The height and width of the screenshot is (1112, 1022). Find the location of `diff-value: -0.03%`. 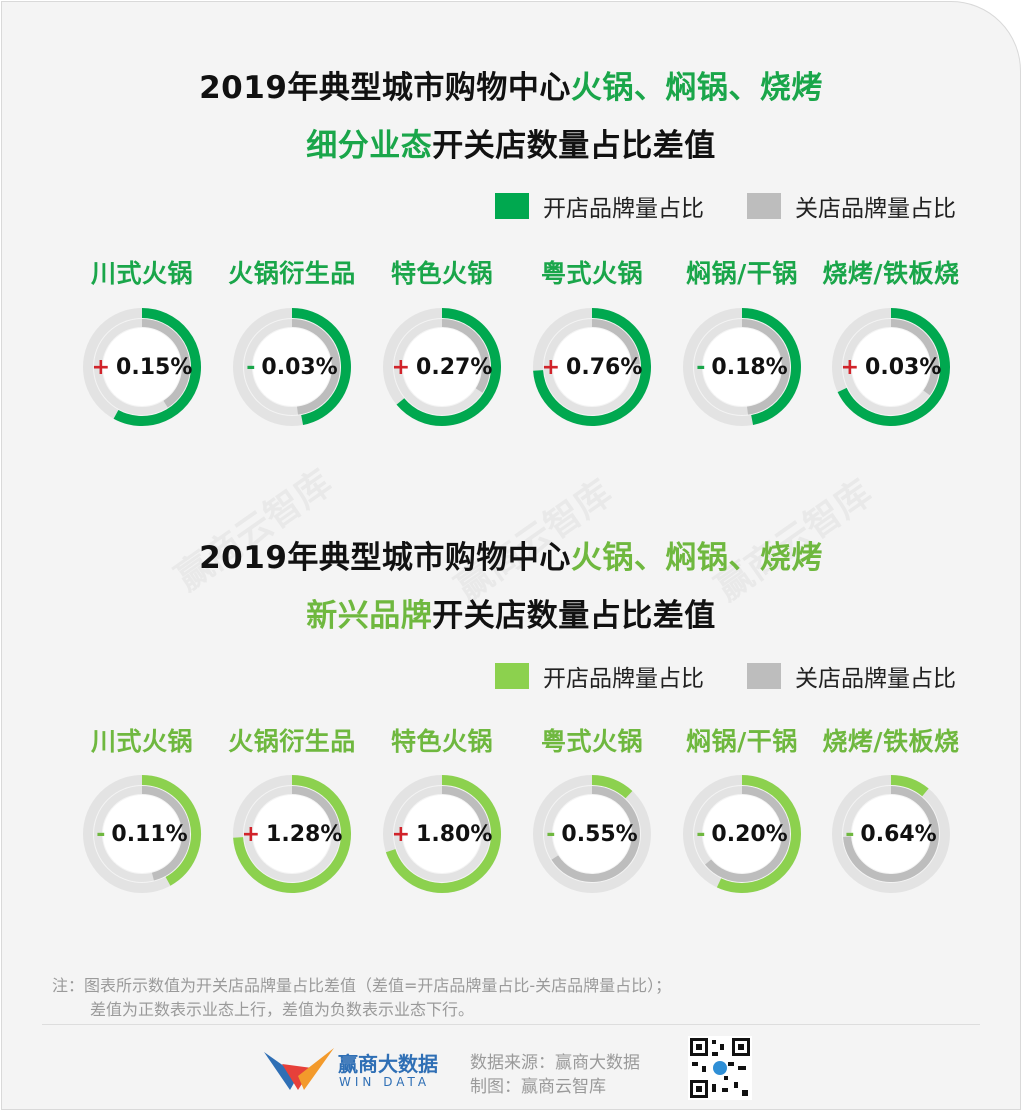

diff-value: -0.03% is located at coordinates (292, 367).